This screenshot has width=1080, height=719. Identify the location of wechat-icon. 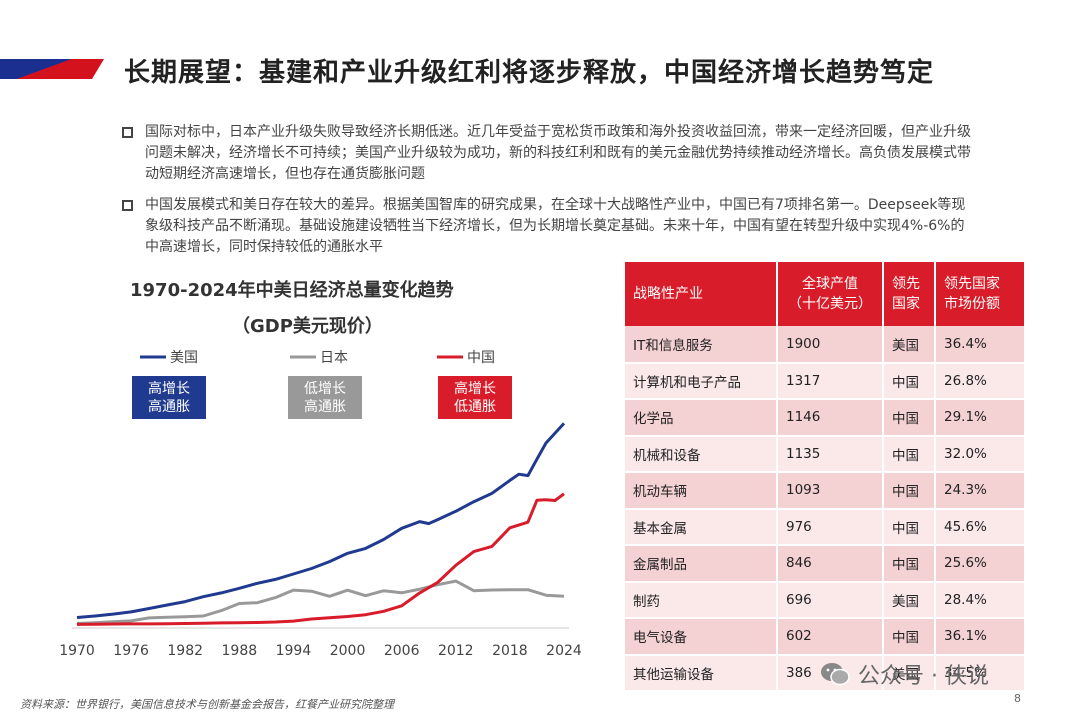
(835, 674).